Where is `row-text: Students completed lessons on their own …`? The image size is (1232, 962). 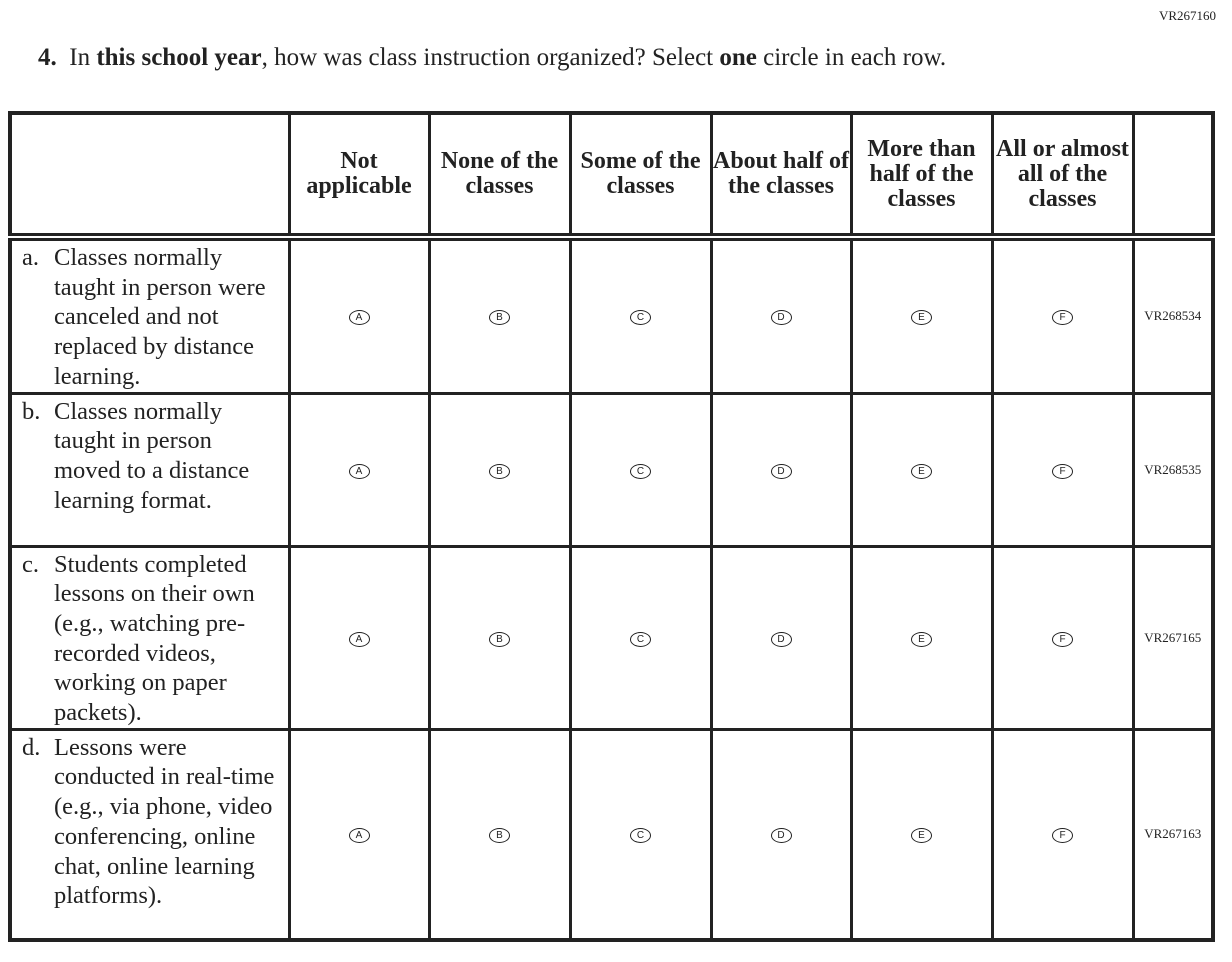 row-text: Students completed lessons on their own … is located at coordinates (154, 638).